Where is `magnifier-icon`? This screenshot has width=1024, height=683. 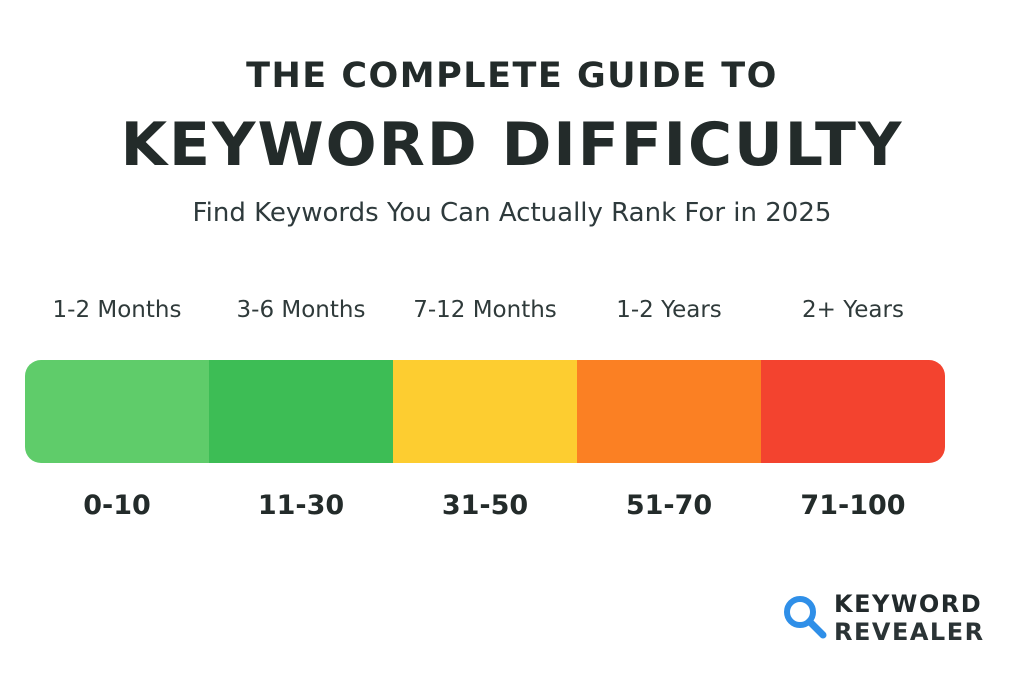
magnifier-icon is located at coordinates (805, 617).